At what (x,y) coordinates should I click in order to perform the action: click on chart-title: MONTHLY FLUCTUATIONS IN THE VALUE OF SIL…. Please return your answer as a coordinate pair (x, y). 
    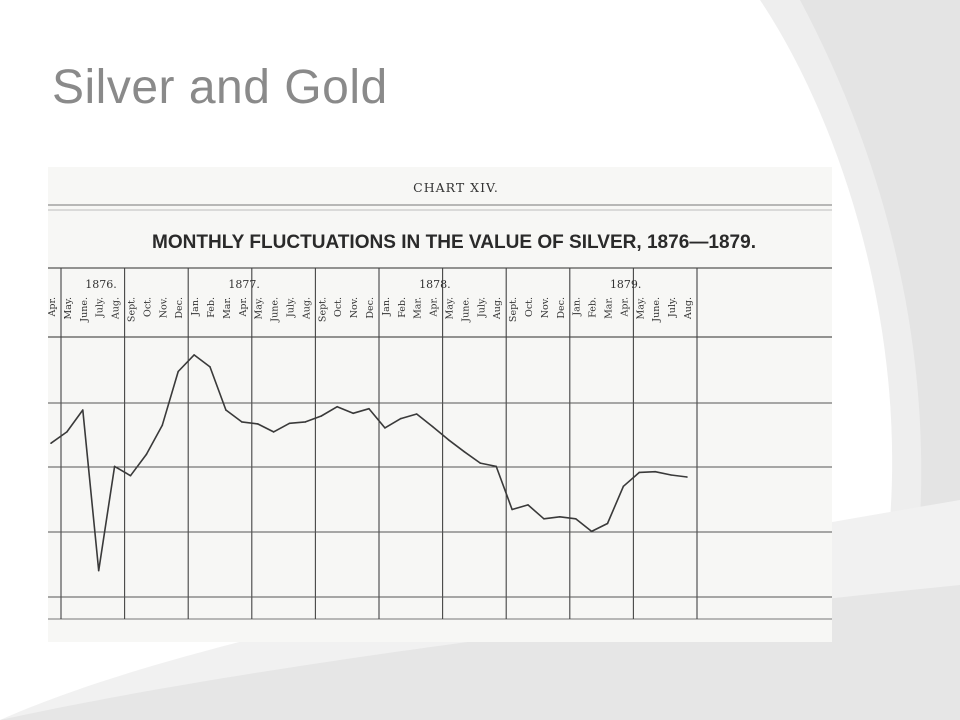
    Looking at the image, I should click on (454, 242).